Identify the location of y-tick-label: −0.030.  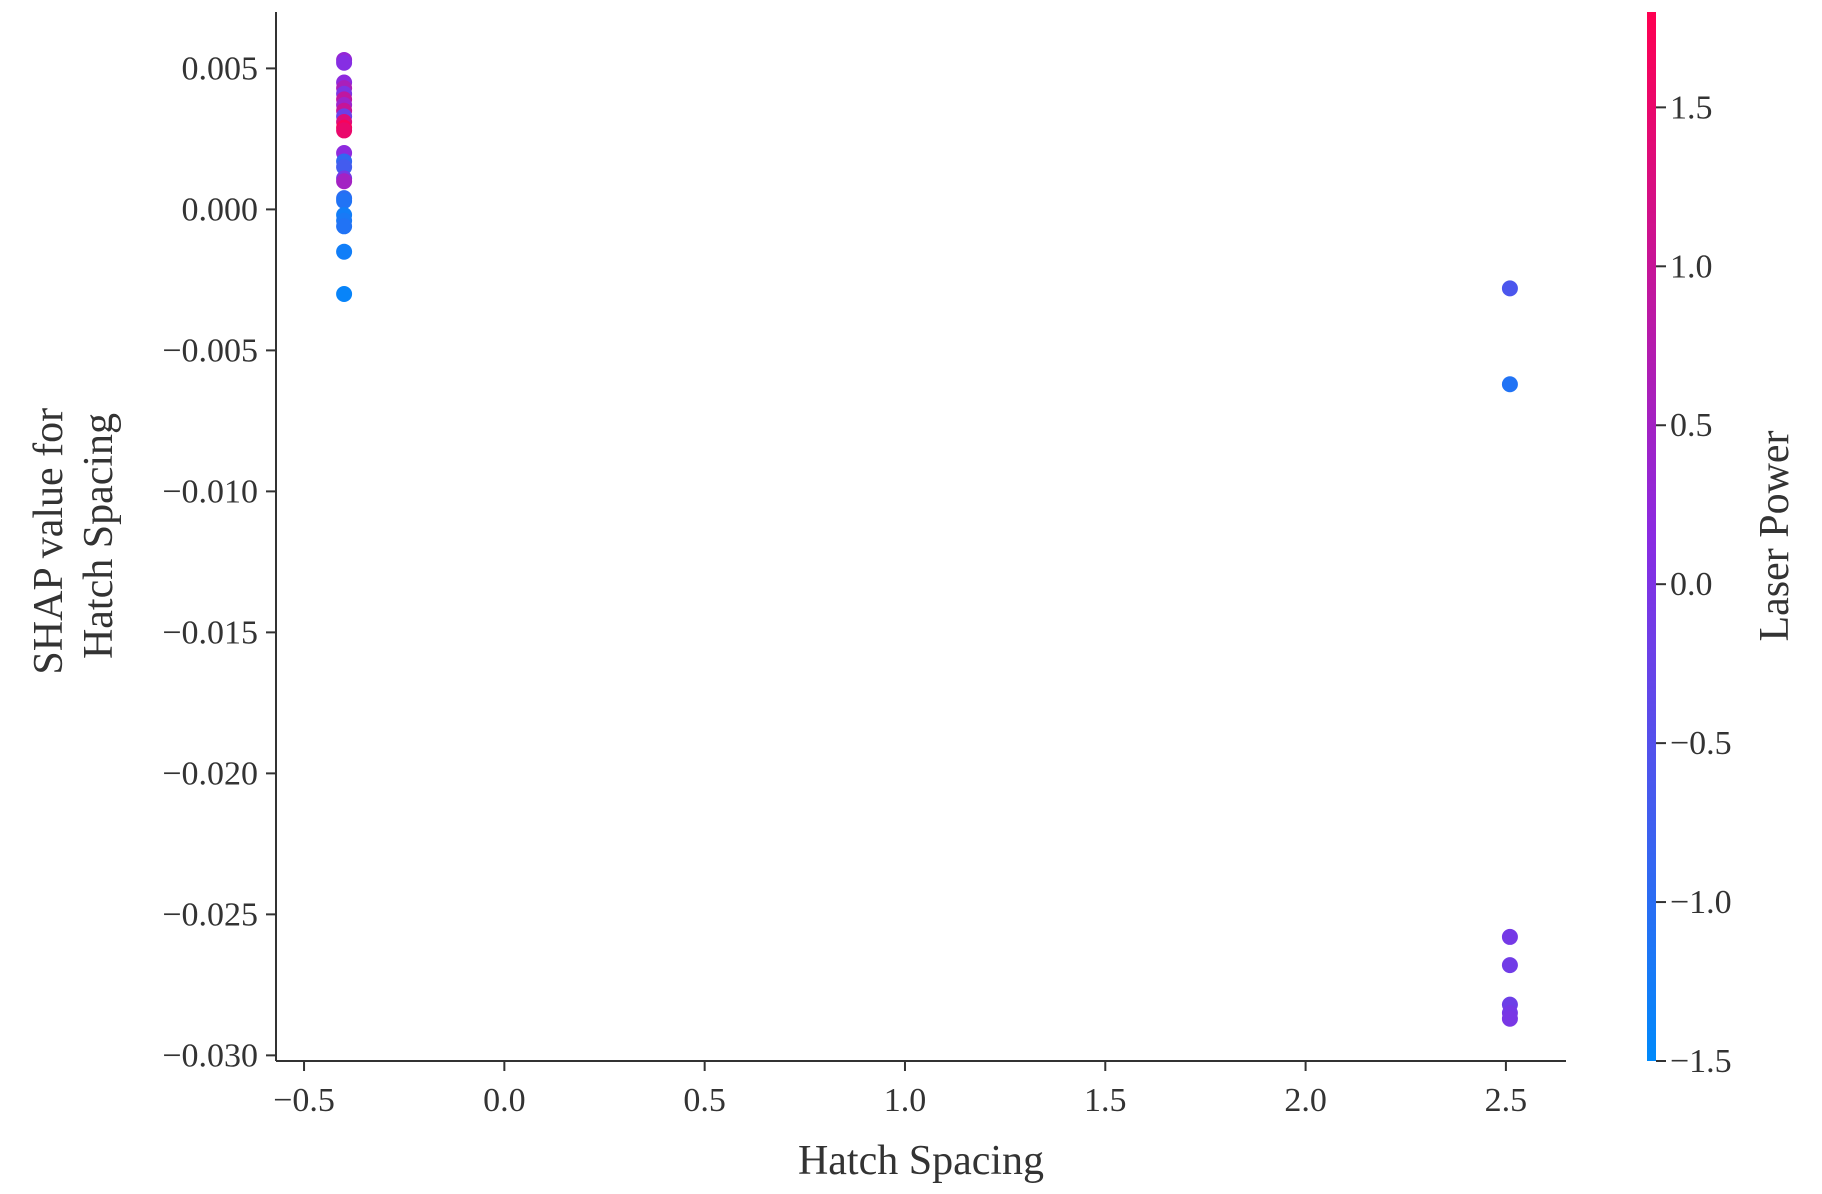
(210, 1055).